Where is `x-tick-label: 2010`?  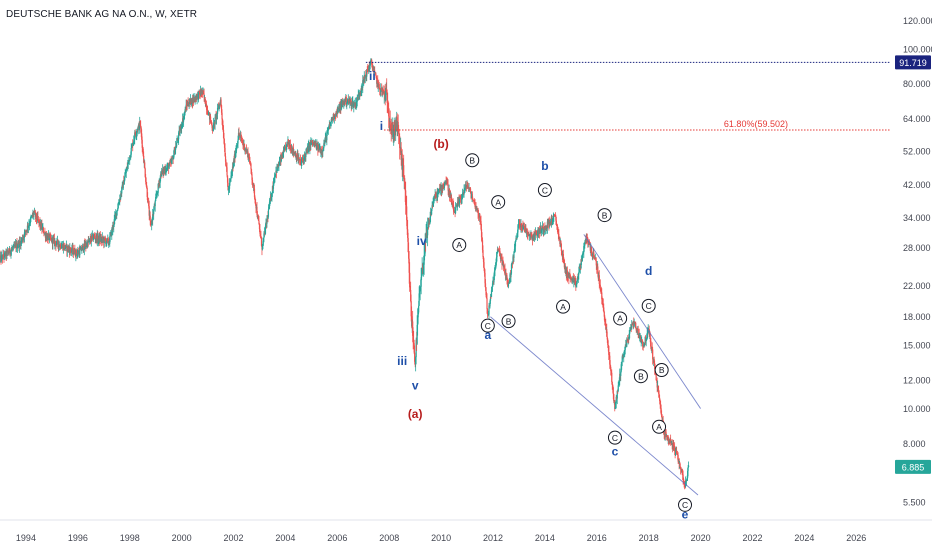
x-tick-label: 2010 is located at coordinates (441, 538).